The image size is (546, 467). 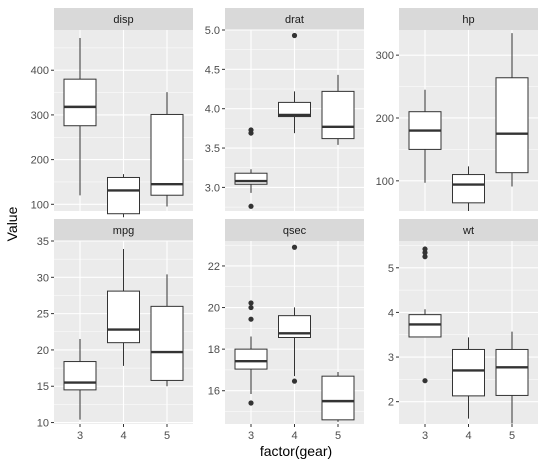 I want to click on y-tick-label: 16, so click(x=214, y=392).